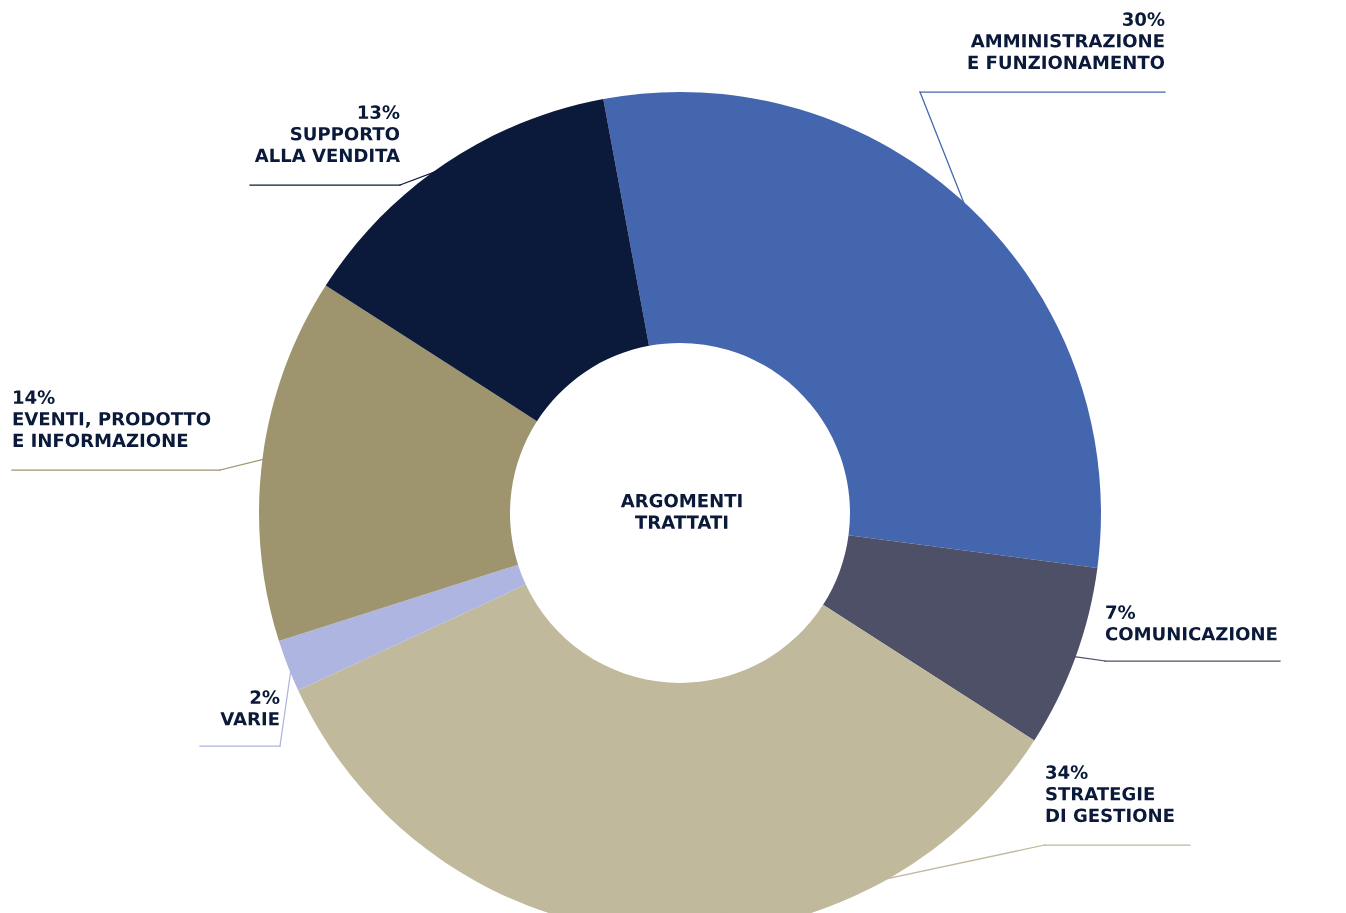 The image size is (1346, 913). Describe the element at coordinates (265, 697) in the screenshot. I see `data-label: 2%` at that location.